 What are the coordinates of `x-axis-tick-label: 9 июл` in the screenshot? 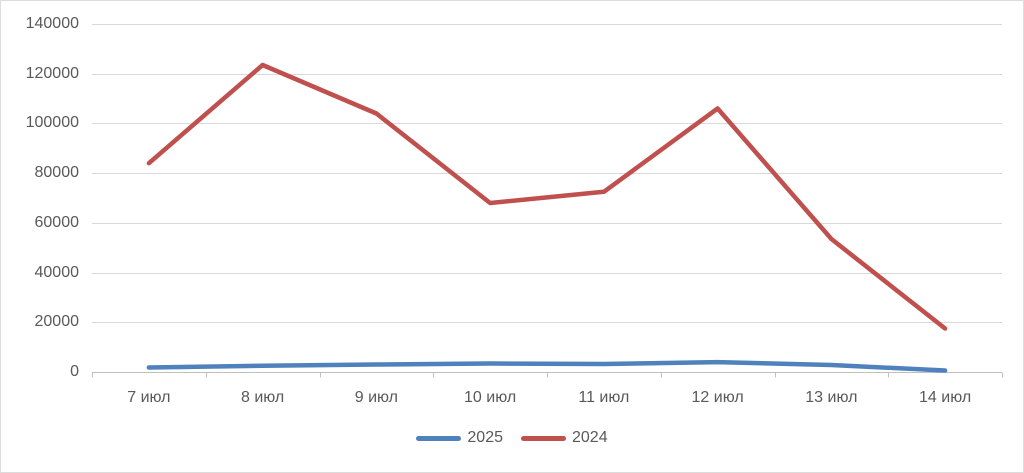 It's located at (376, 397).